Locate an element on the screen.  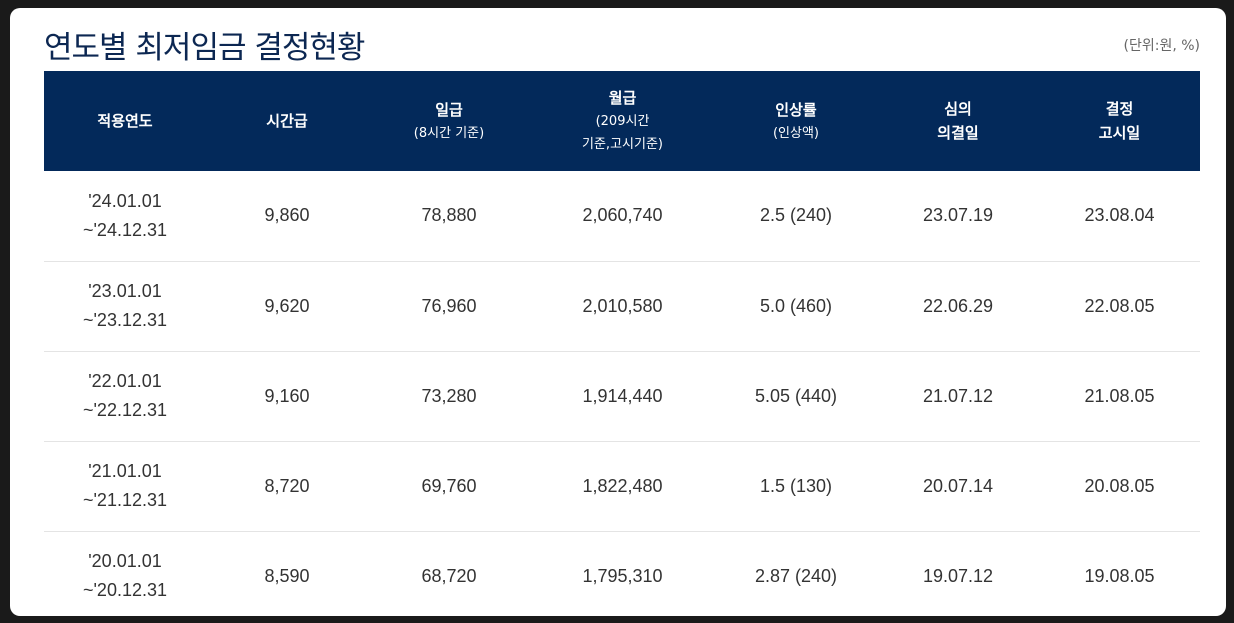
header-resolved-label-1: 심의 is located at coordinates (958, 109).